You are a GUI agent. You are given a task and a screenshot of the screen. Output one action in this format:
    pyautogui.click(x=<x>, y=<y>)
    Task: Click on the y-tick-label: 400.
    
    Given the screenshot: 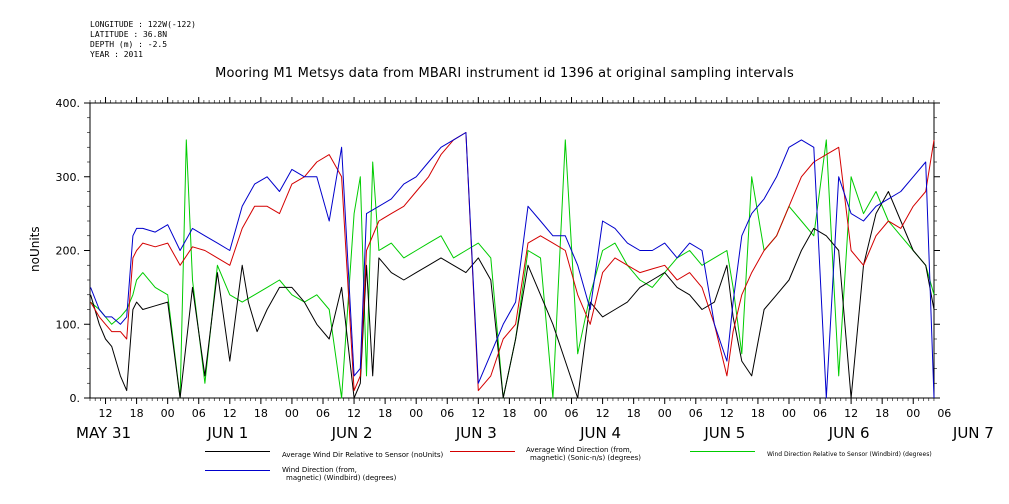 What is the action you would take?
    pyautogui.click(x=68, y=103)
    